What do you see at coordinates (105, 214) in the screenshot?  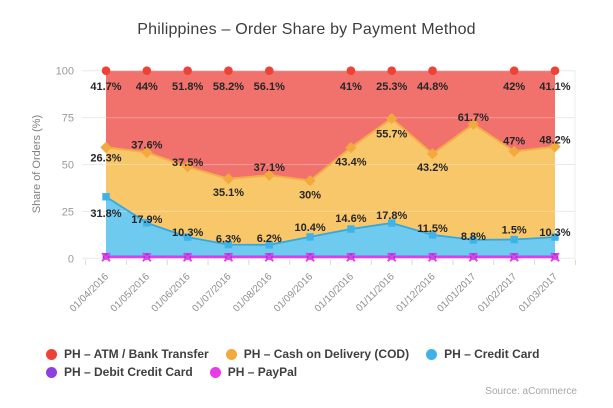 I see `data-label-credit-card: 31.8%` at bounding box center [105, 214].